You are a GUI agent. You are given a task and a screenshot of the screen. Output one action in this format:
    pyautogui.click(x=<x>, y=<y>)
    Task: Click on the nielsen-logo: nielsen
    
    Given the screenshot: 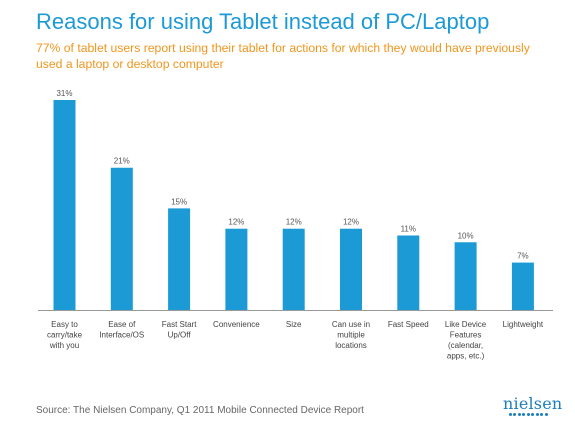 What is the action you would take?
    pyautogui.click(x=533, y=405)
    